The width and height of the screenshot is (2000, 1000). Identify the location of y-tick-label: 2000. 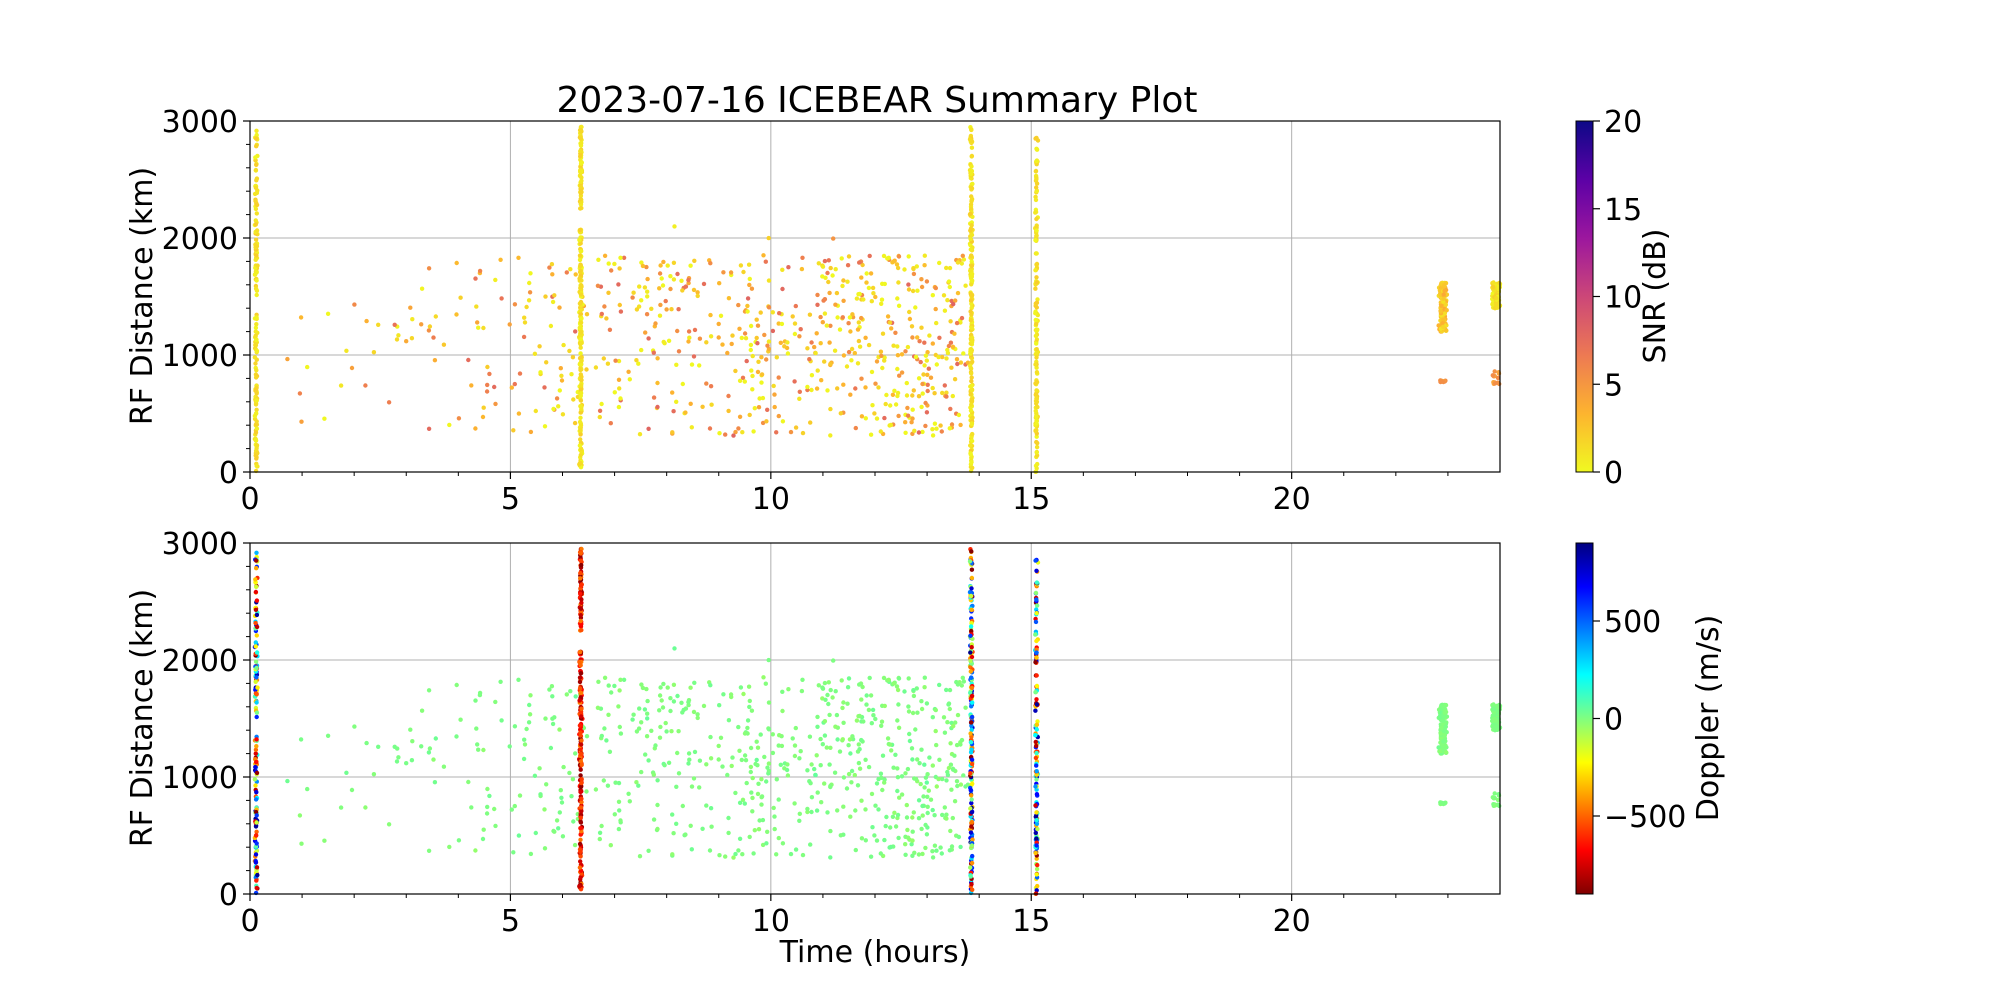
(200, 661).